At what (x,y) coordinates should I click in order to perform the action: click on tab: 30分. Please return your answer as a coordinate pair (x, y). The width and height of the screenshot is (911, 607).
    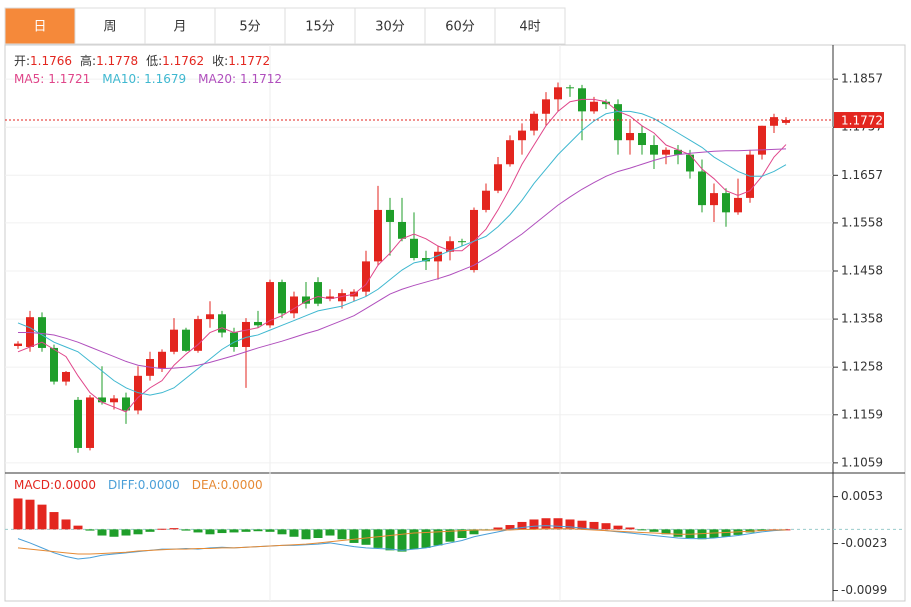
    Looking at the image, I should click on (390, 26).